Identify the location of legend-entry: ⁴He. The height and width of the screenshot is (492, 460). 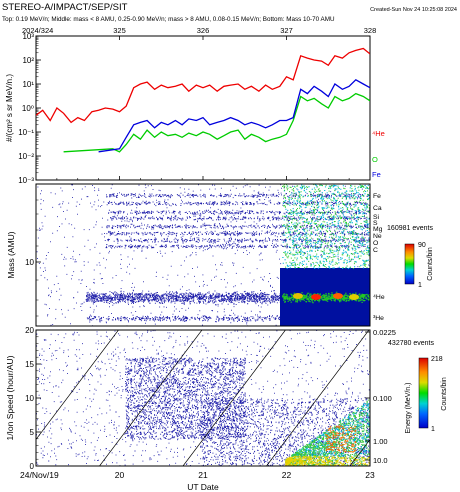
(378, 133).